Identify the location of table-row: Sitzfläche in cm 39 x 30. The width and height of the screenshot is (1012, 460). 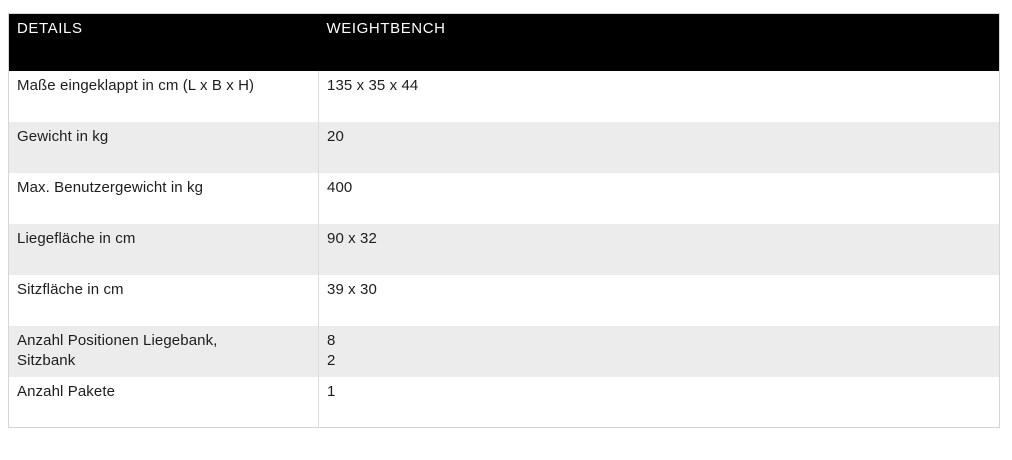
(504, 300).